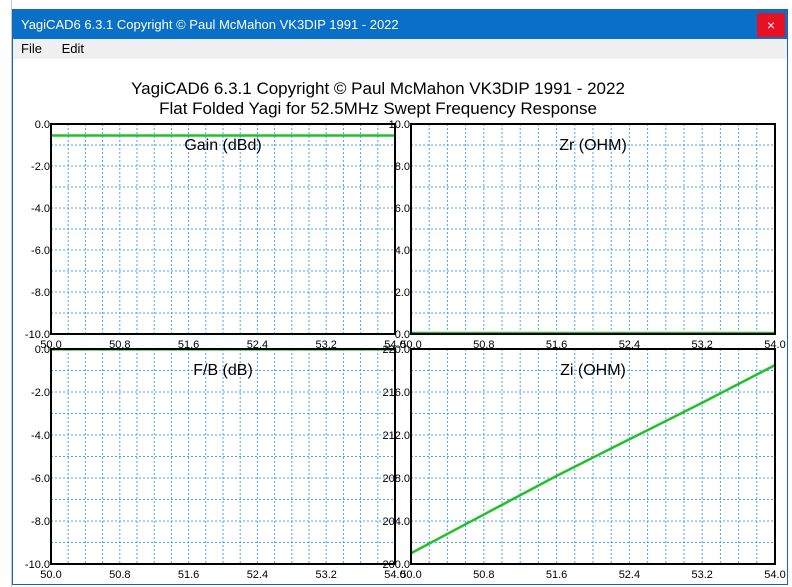 The height and width of the screenshot is (587, 792). I want to click on y-tick-label: 220.0, so click(396, 350).